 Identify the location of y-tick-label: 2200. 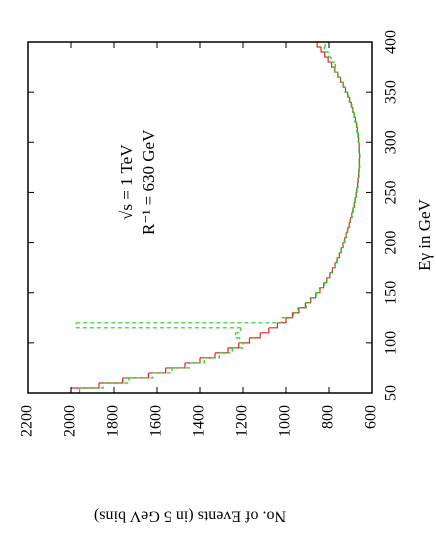
(27, 421).